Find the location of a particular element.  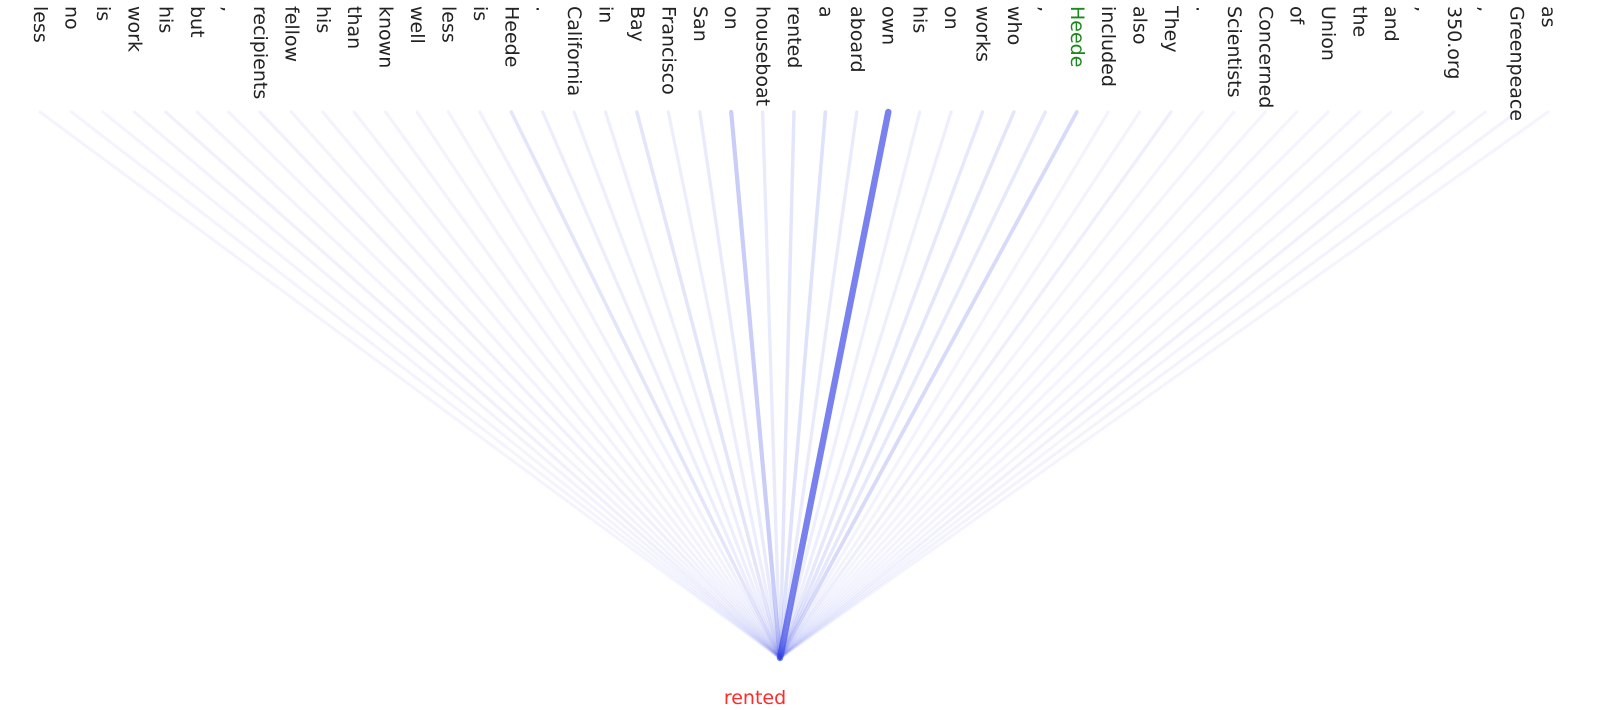

token-label: of is located at coordinates (1297, 16).